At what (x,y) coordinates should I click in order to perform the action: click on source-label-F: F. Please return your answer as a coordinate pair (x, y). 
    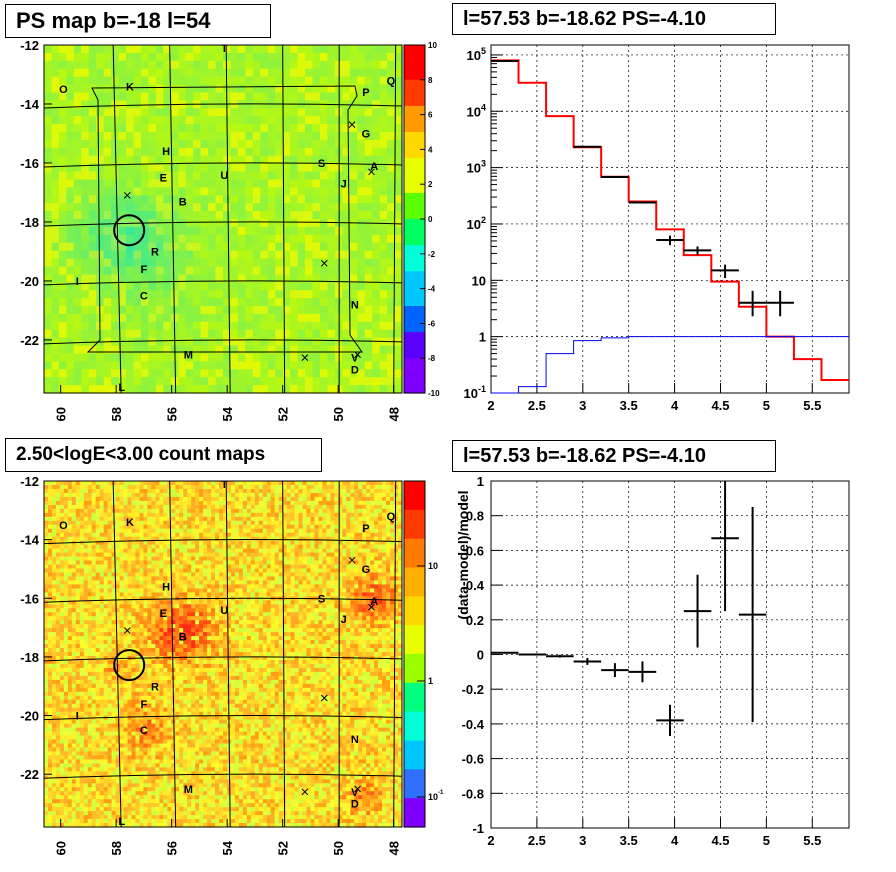
    Looking at the image, I should click on (144, 705).